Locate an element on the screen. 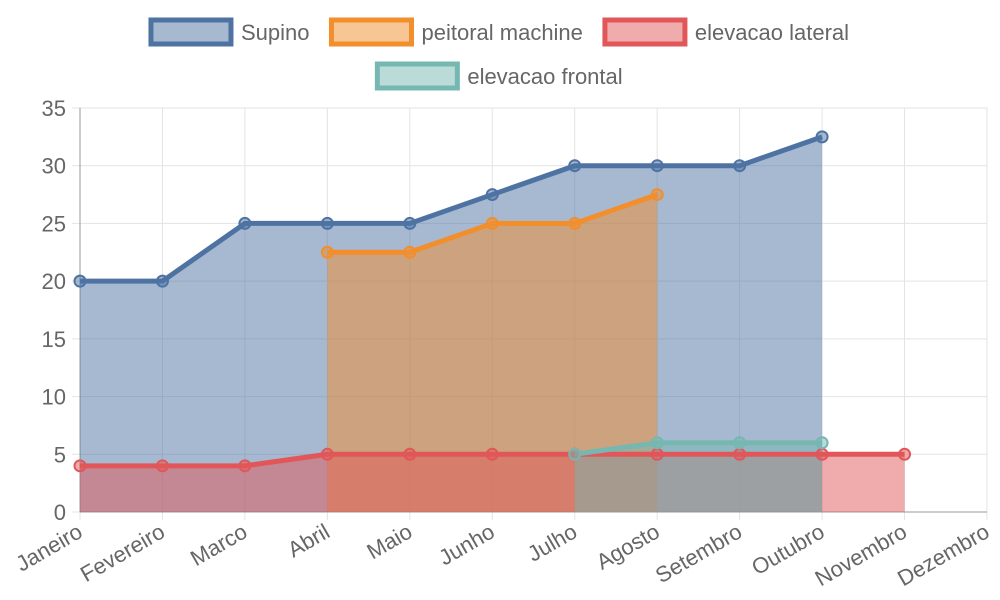 The image size is (1000, 600). x-tick-label: Janeiro is located at coordinates (49, 548).